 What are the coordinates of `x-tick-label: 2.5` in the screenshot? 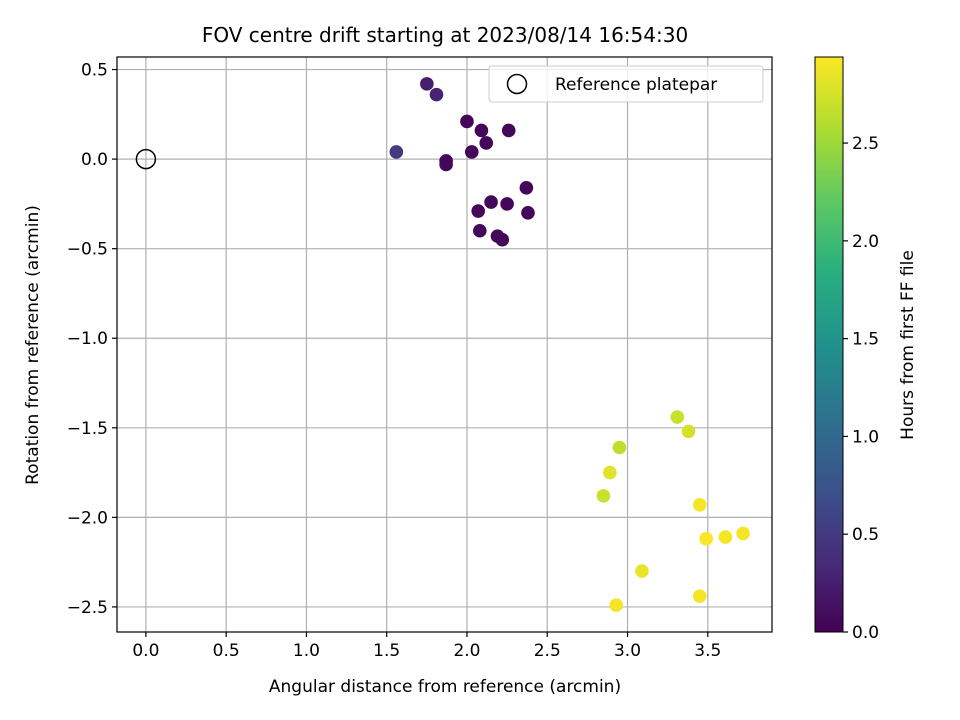 It's located at (547, 651).